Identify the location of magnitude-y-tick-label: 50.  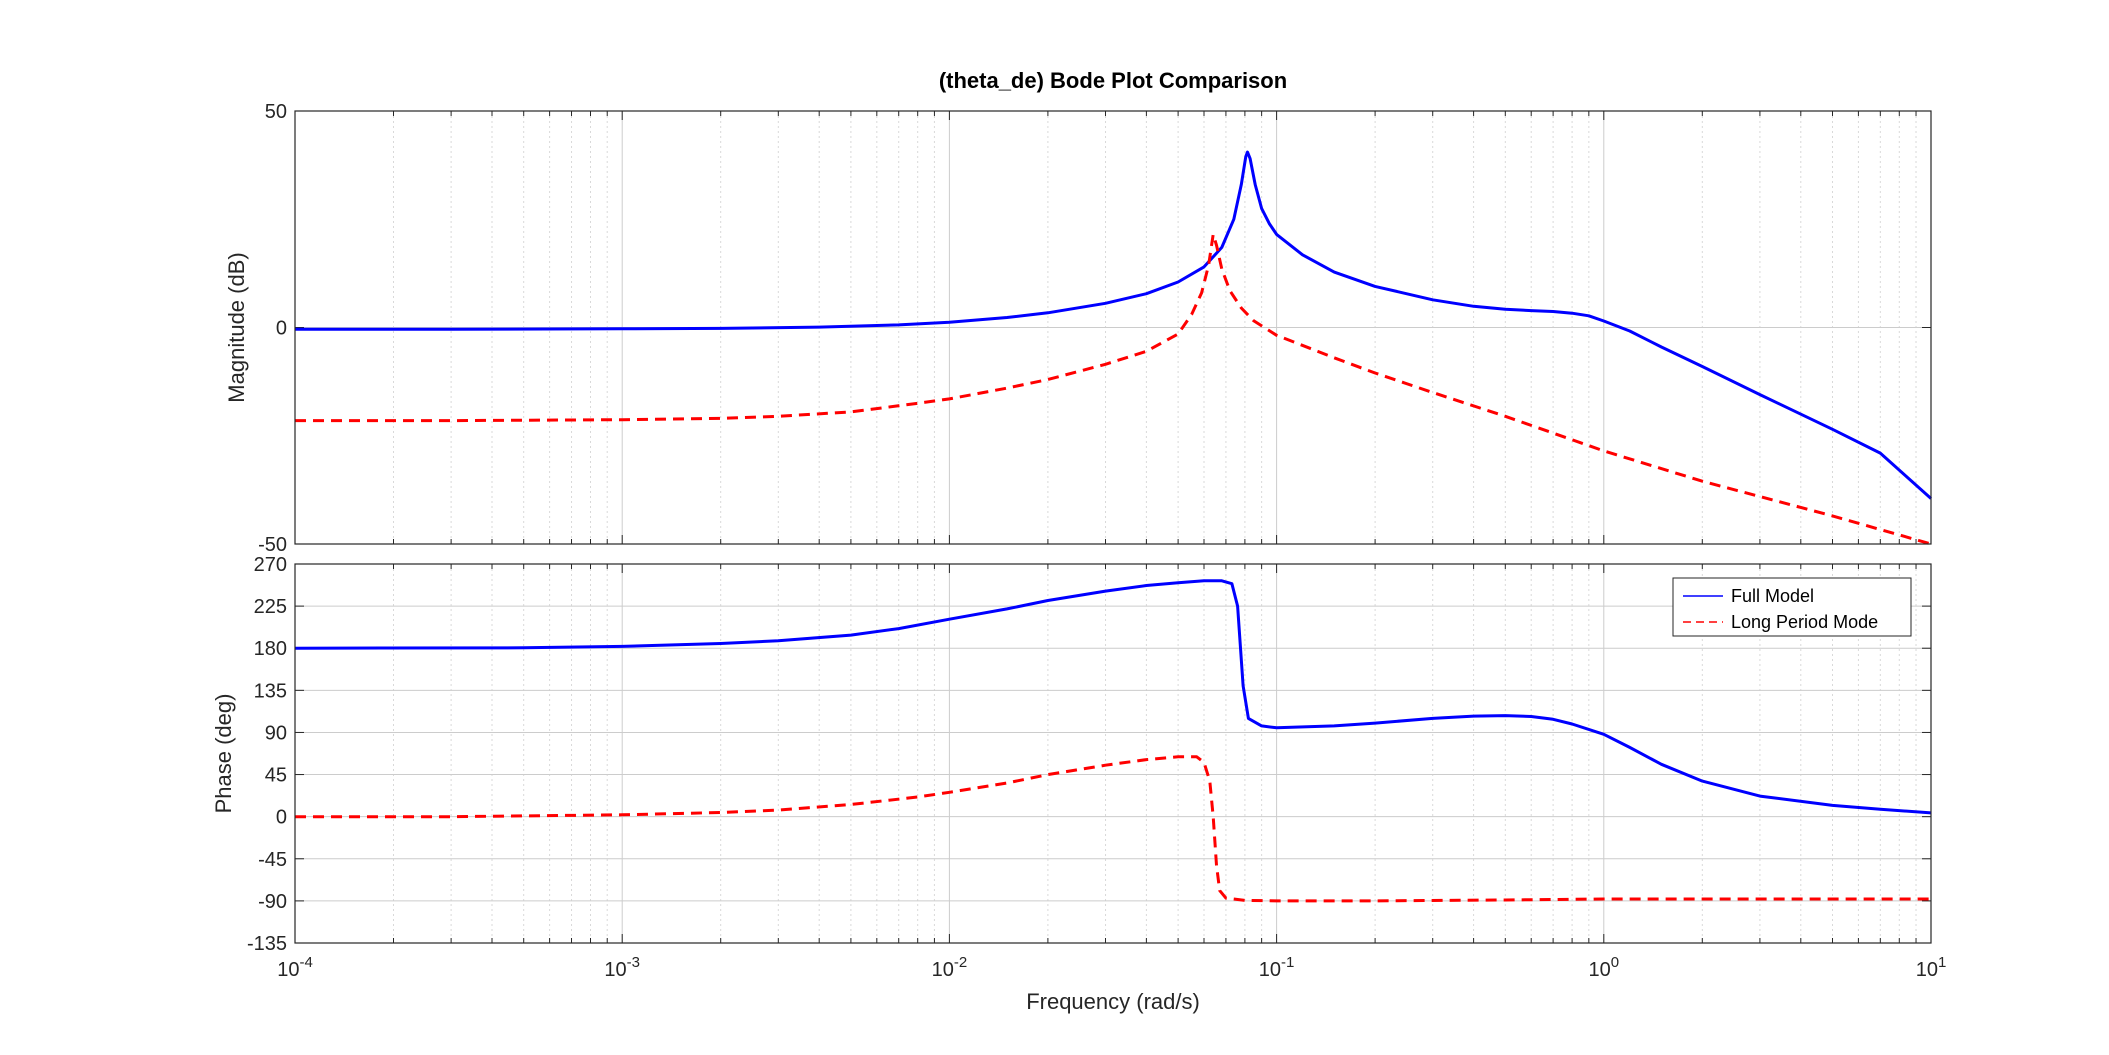
(276, 112).